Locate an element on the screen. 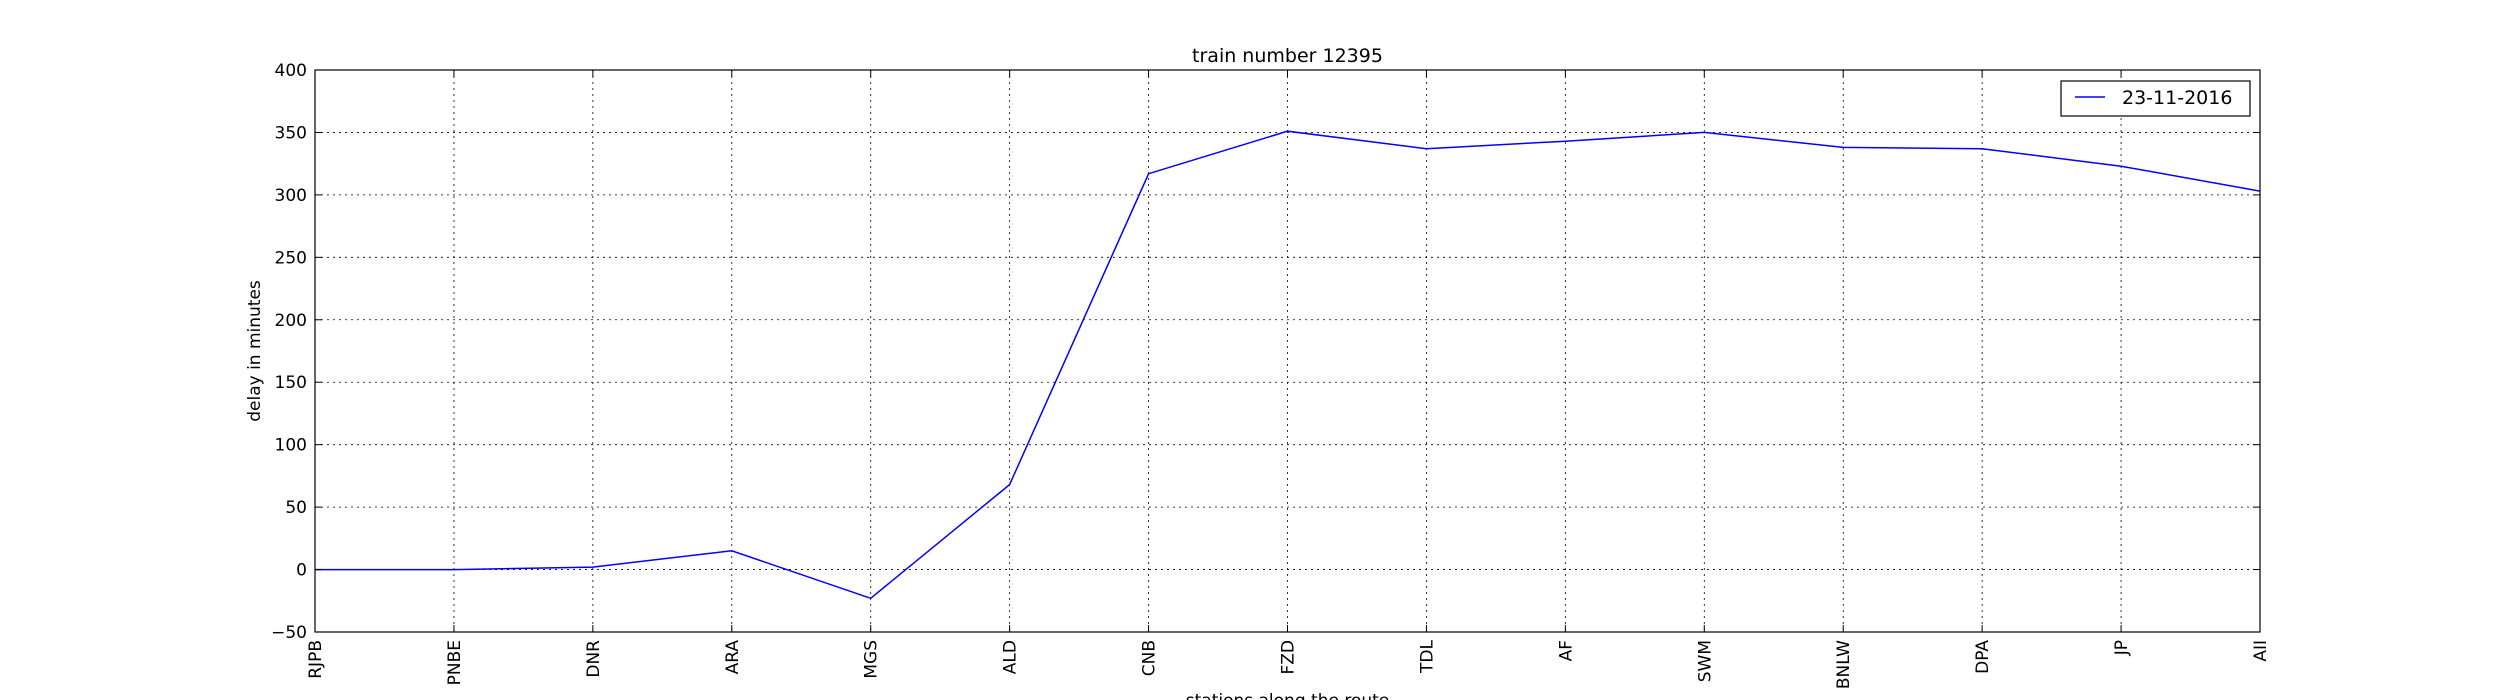  x-tick-label: AII is located at coordinates (2261, 651).